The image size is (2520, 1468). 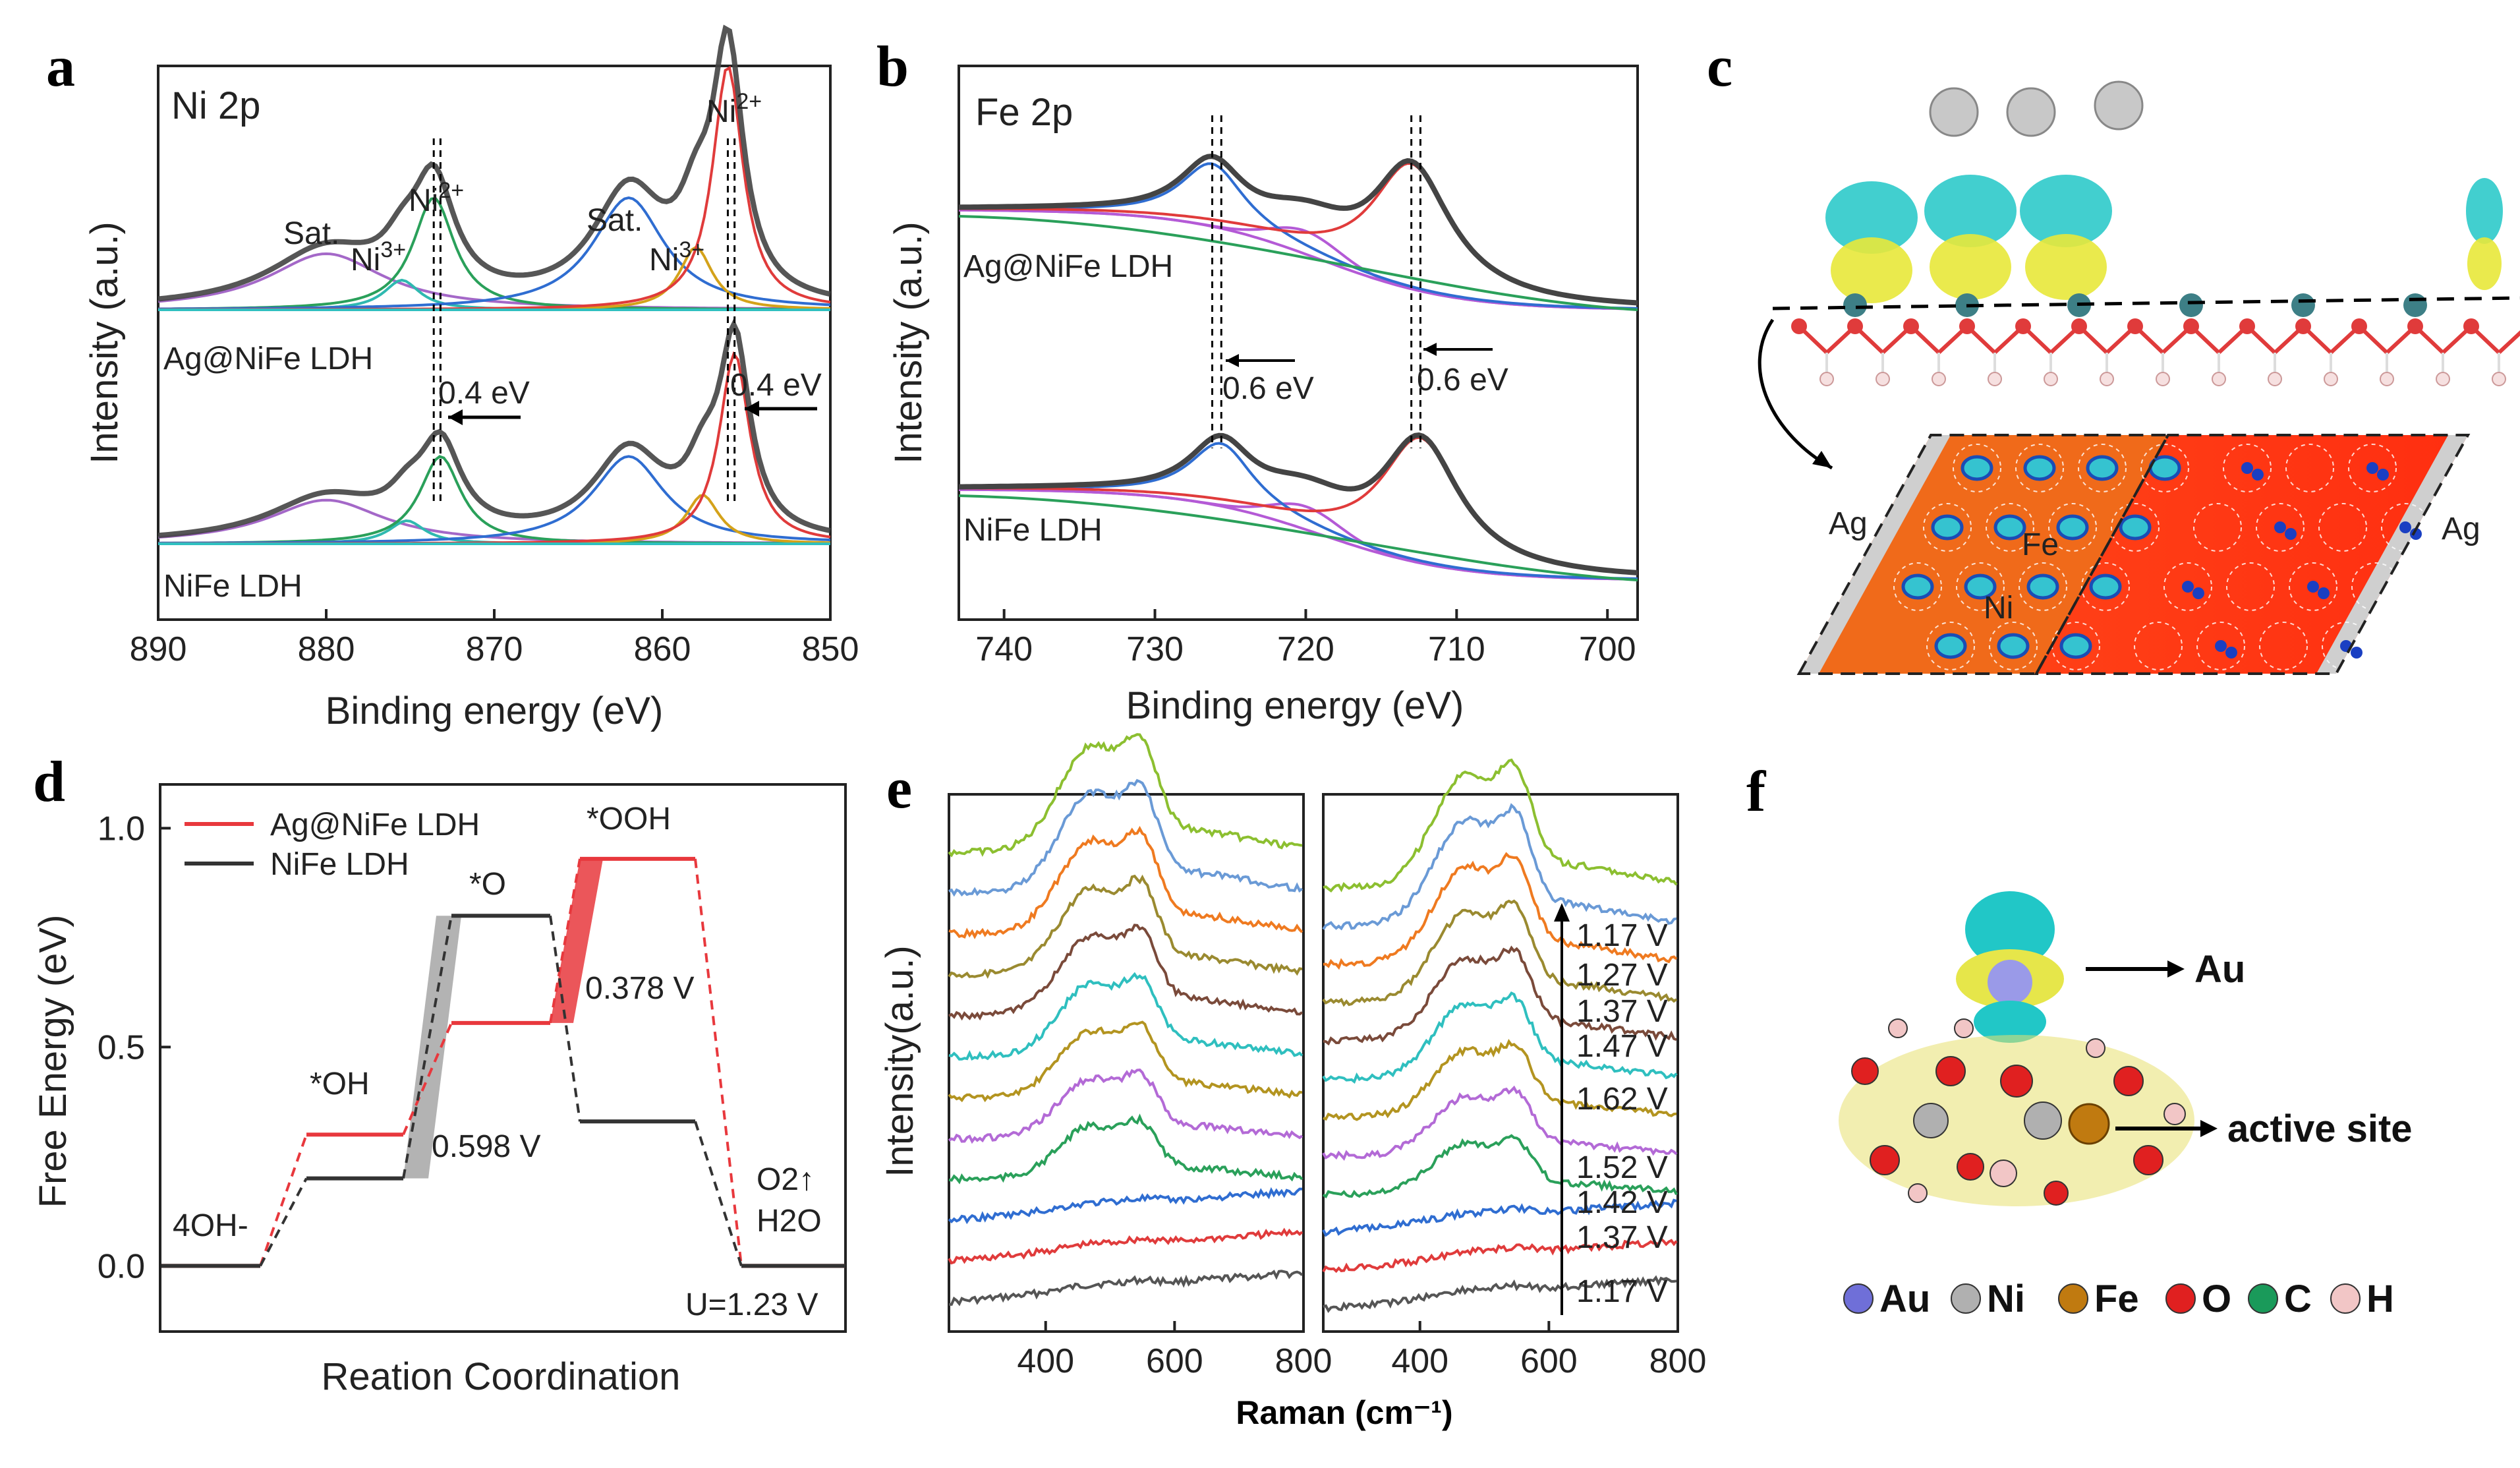 What do you see at coordinates (60, 67) in the screenshot?
I see `panel-a-letter: a` at bounding box center [60, 67].